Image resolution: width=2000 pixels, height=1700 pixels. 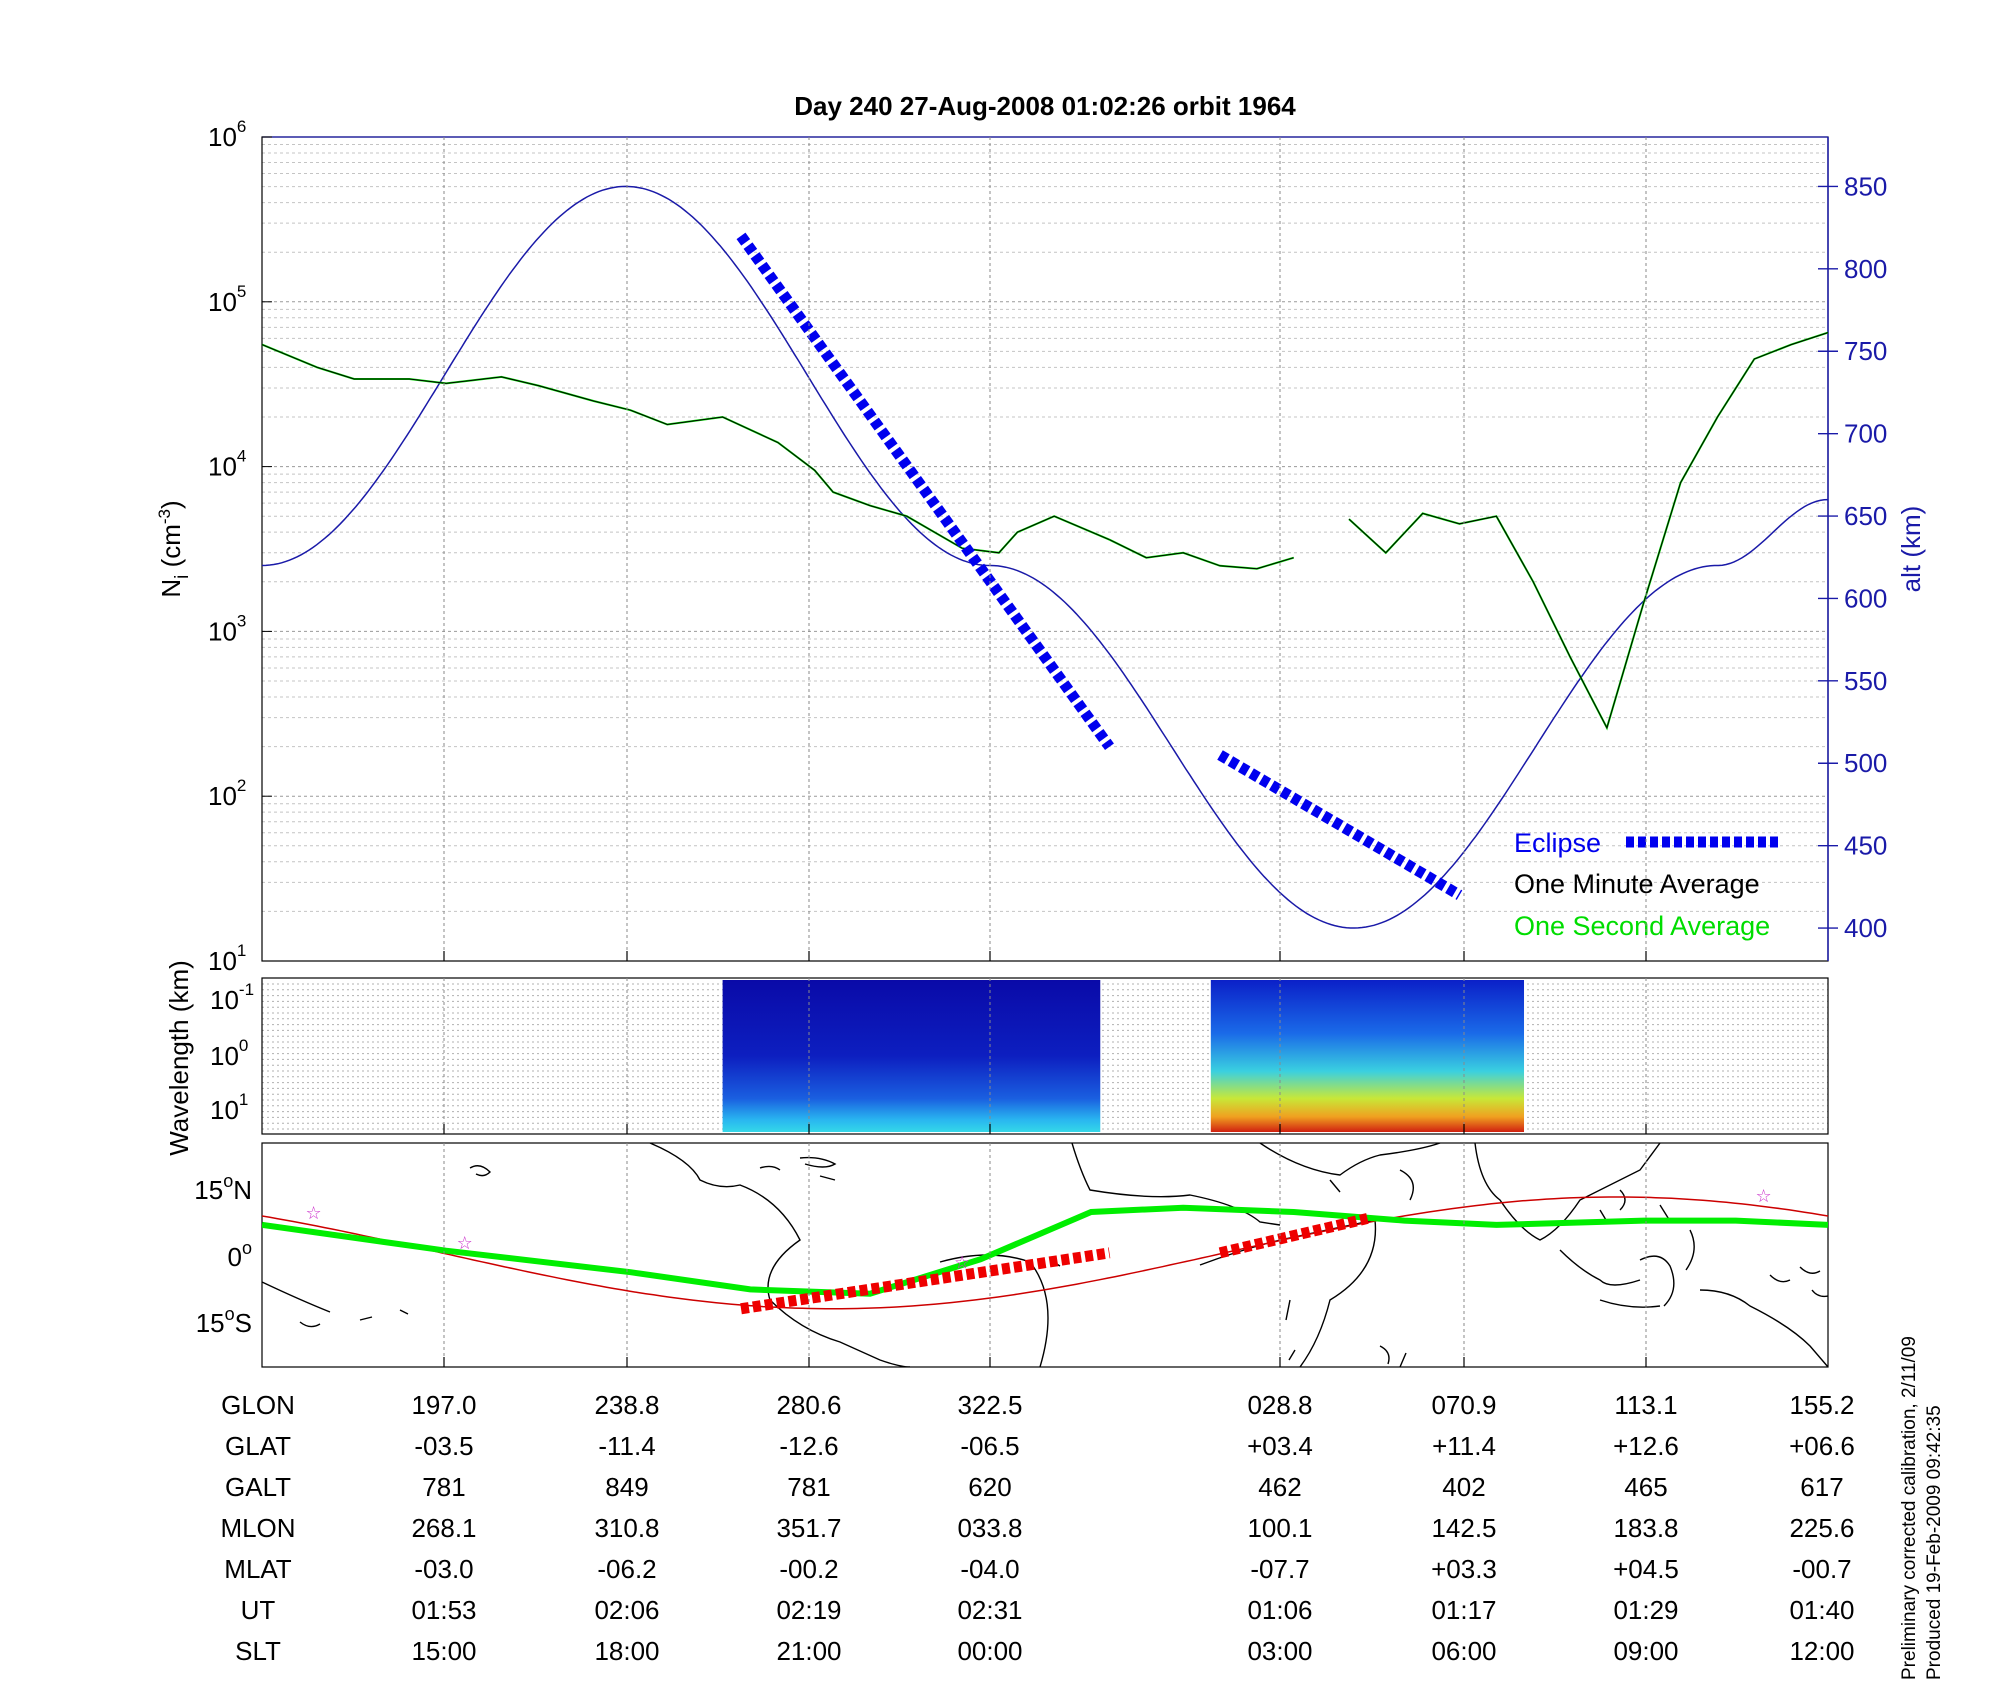 I want to click on table-cell: 617, so click(x=1821, y=1487).